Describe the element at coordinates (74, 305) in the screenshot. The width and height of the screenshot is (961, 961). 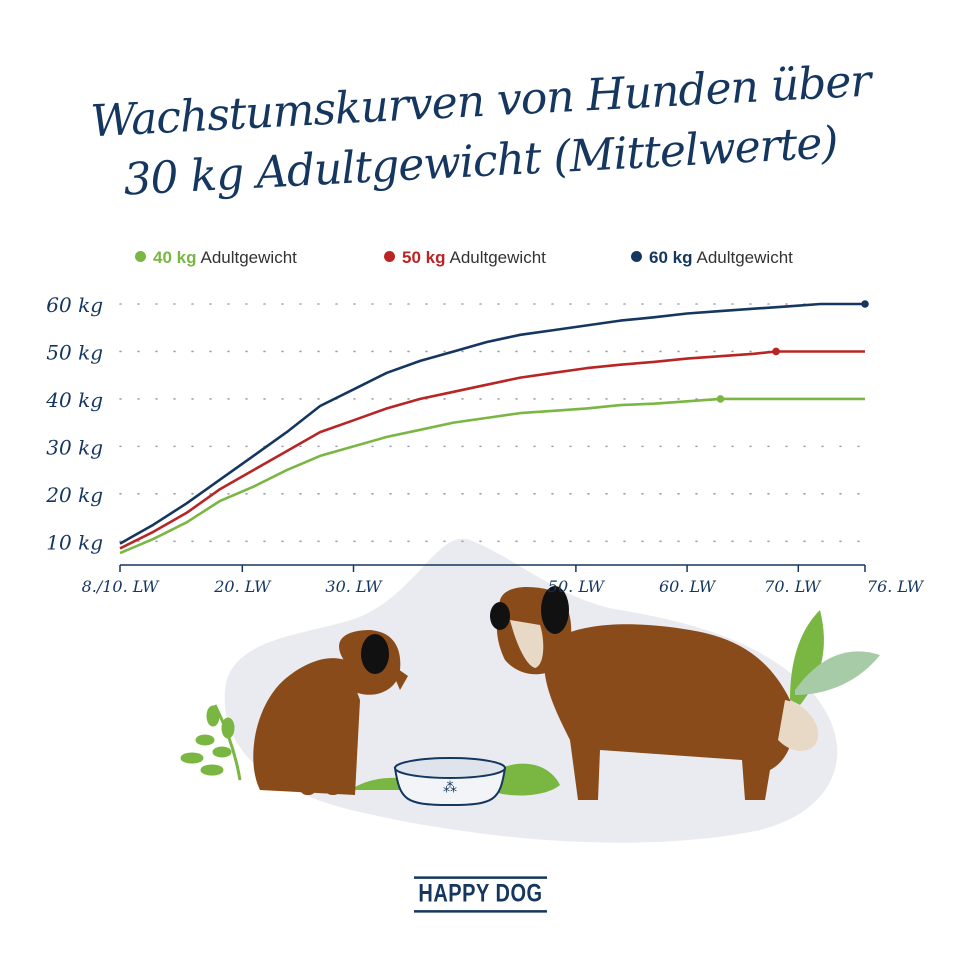
I see `y-tick-label: 60 kg` at that location.